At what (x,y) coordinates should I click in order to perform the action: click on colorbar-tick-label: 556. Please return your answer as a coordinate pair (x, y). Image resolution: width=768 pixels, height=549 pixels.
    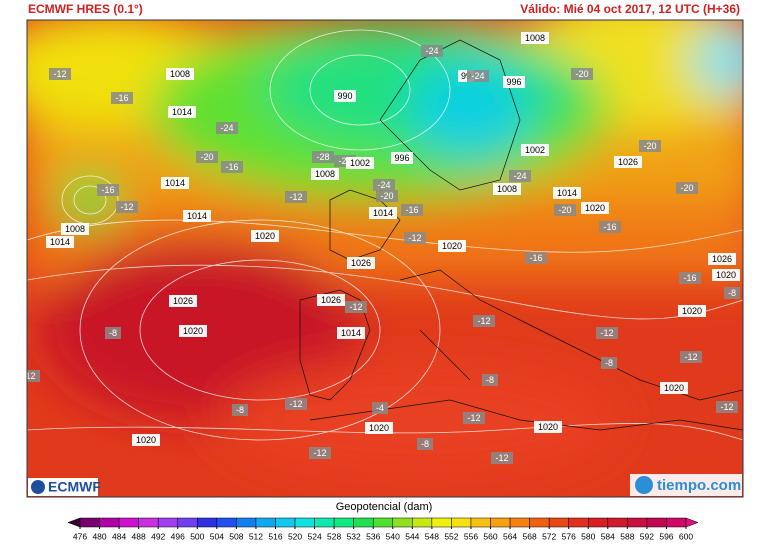
    Looking at the image, I should click on (471, 536).